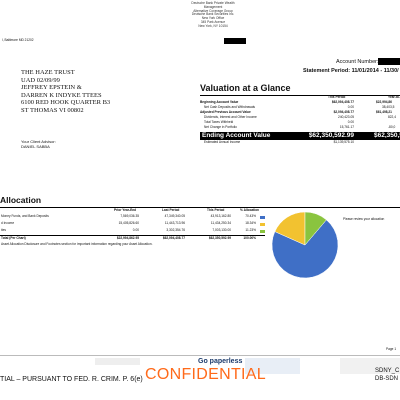 This screenshot has width=400, height=400. I want to click on glance-row-label: Net Change in Portfolio, so click(220, 127).